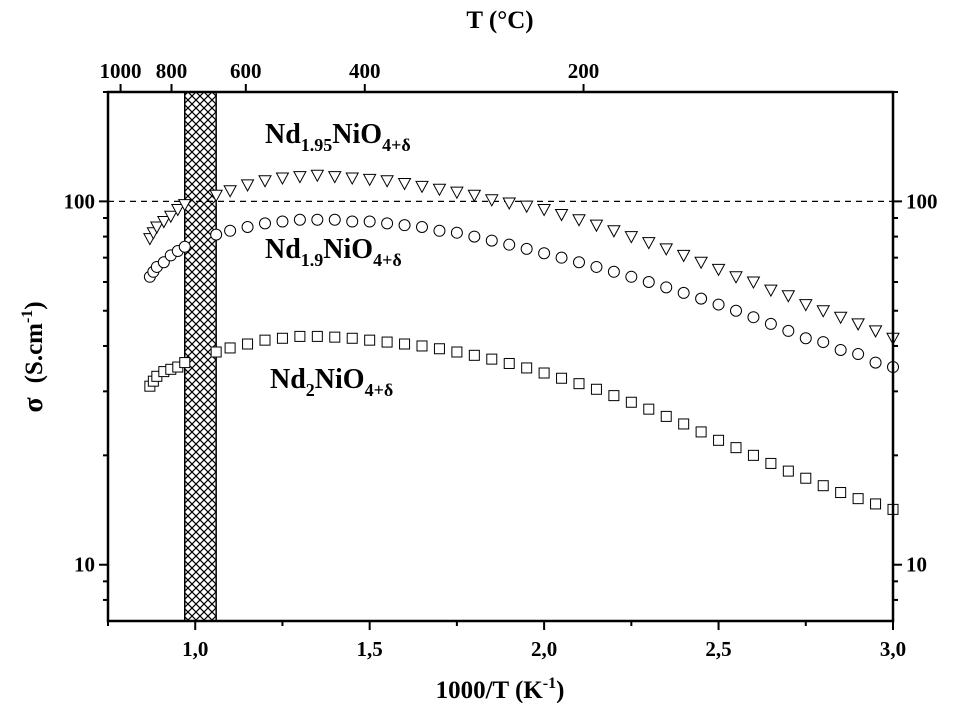  I want to click on top-tick-label: 600, so click(246, 71).